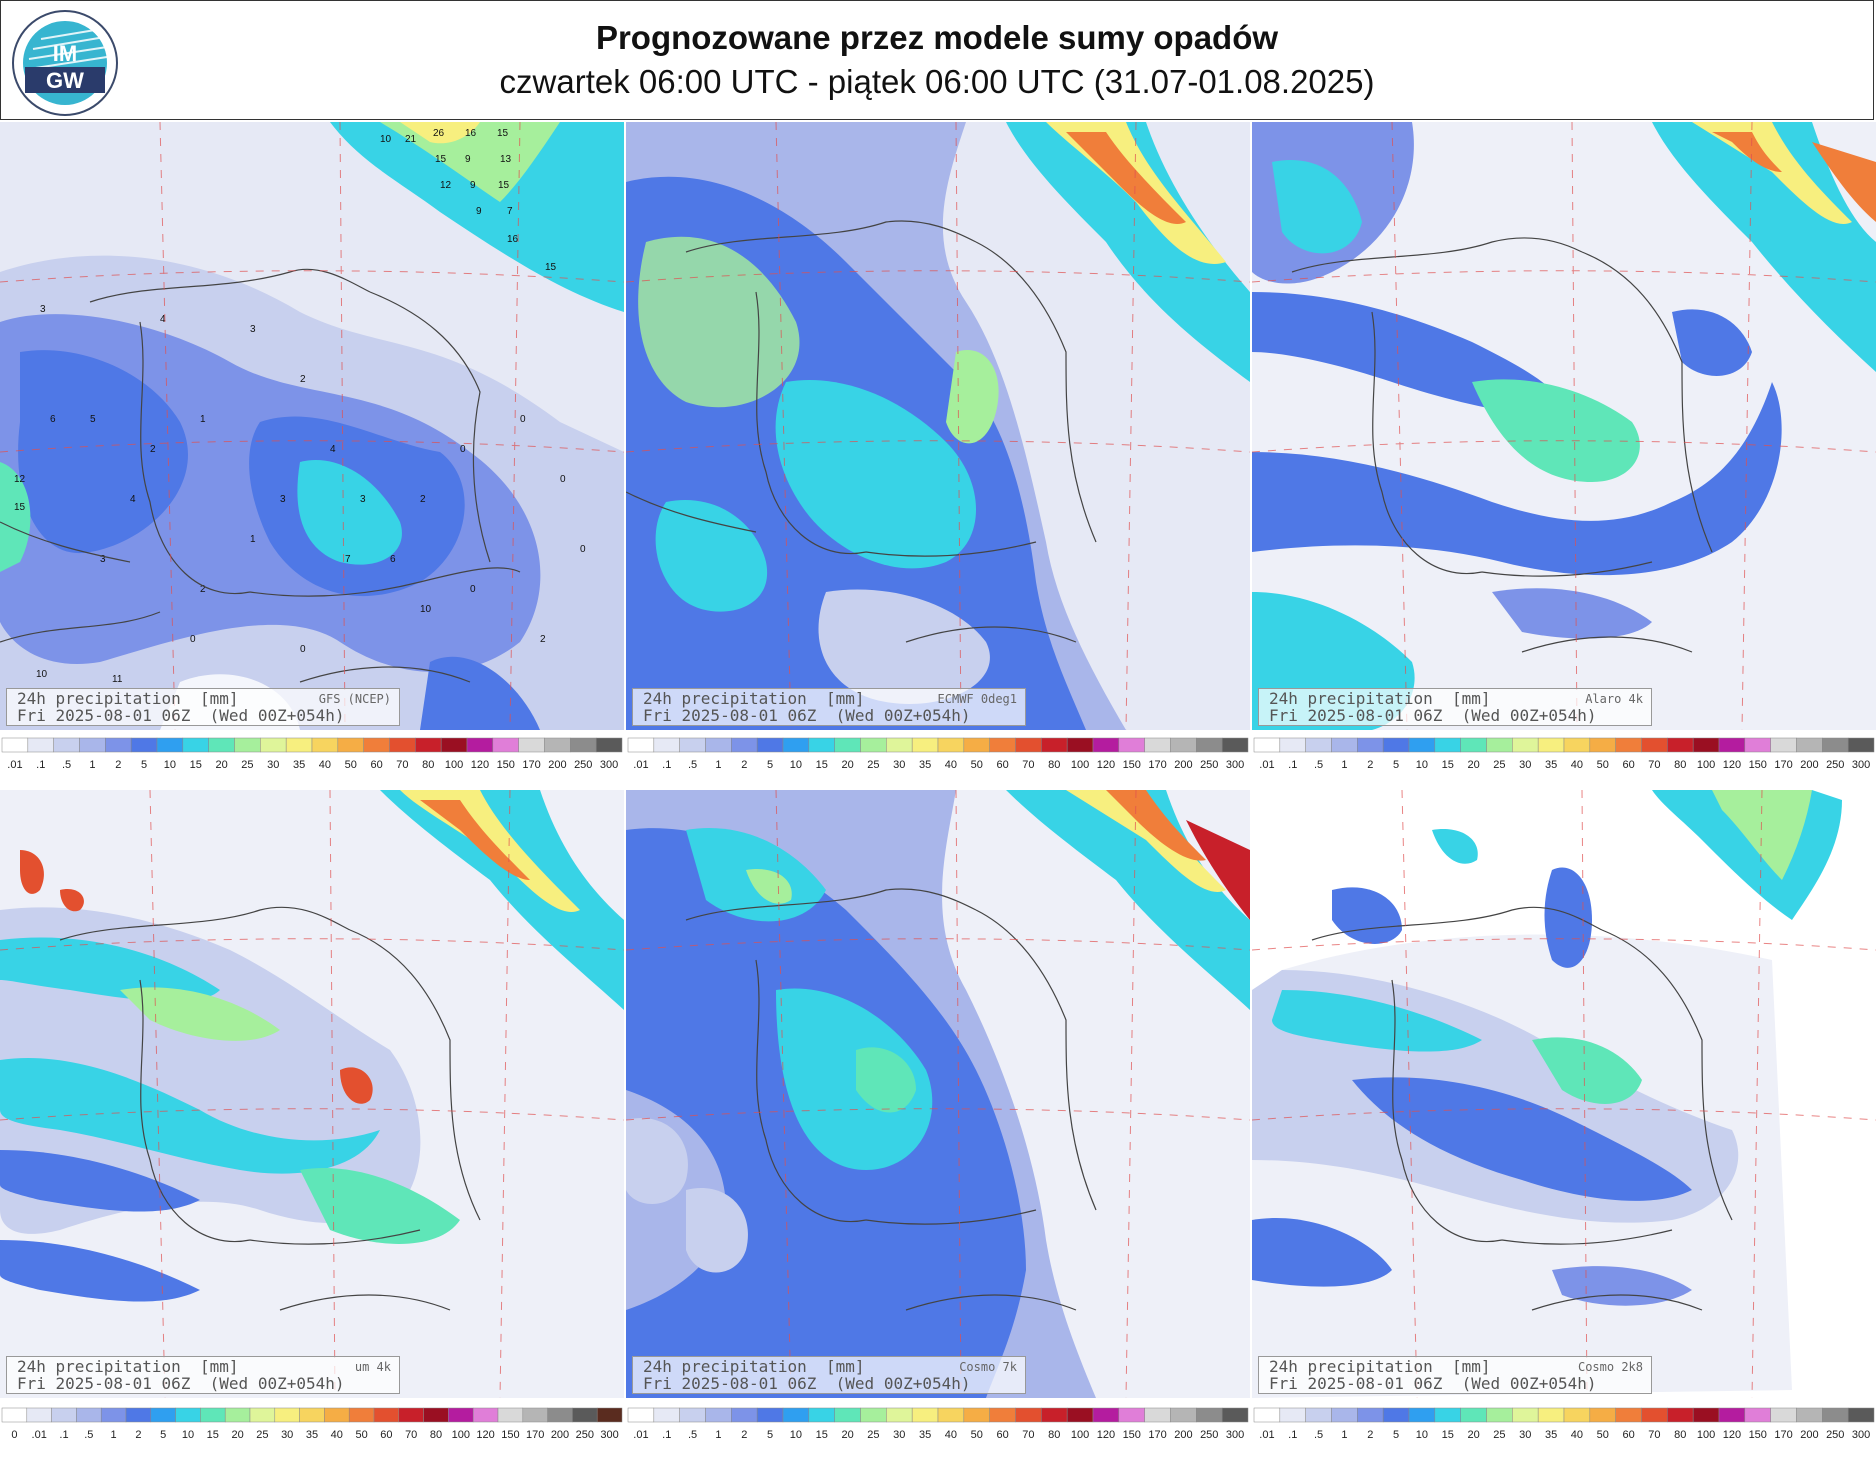 Image resolution: width=1876 pixels, height=1458 pixels. What do you see at coordinates (1318, 765) in the screenshot?
I see `legend-tick-label: .5` at bounding box center [1318, 765].